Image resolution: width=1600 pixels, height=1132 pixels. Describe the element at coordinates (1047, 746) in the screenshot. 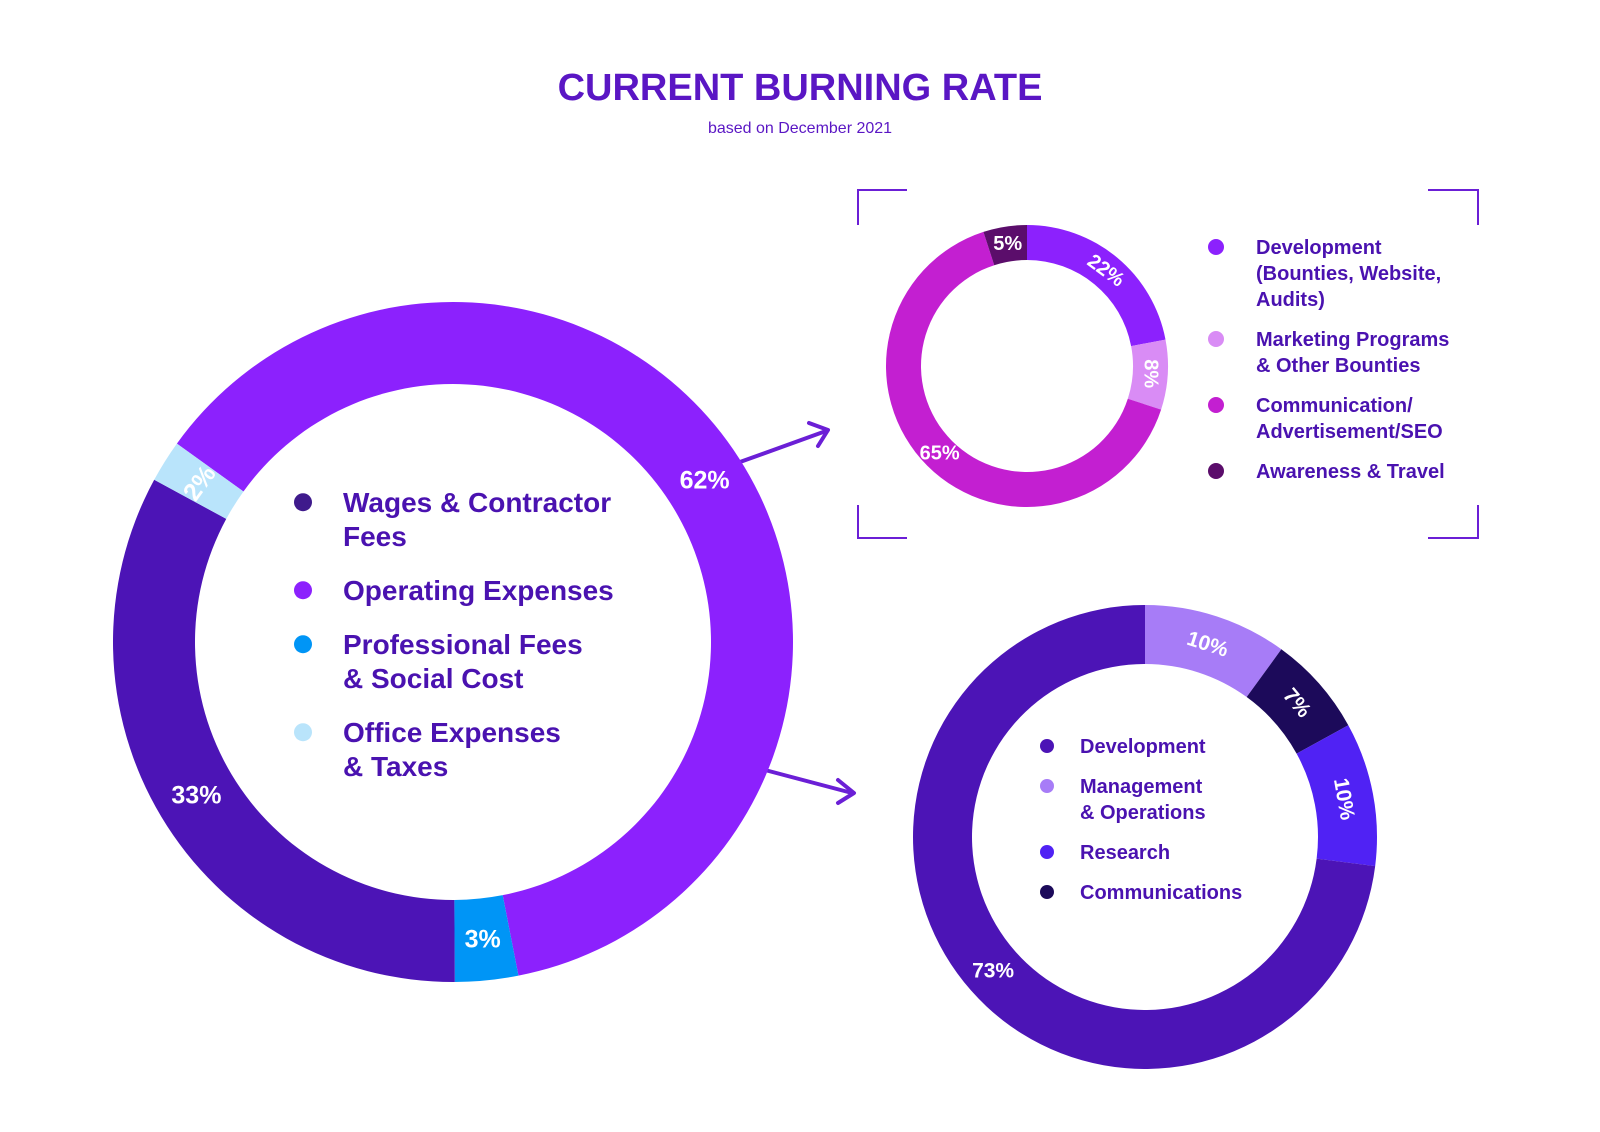

I see `legend-swatch-development` at that location.